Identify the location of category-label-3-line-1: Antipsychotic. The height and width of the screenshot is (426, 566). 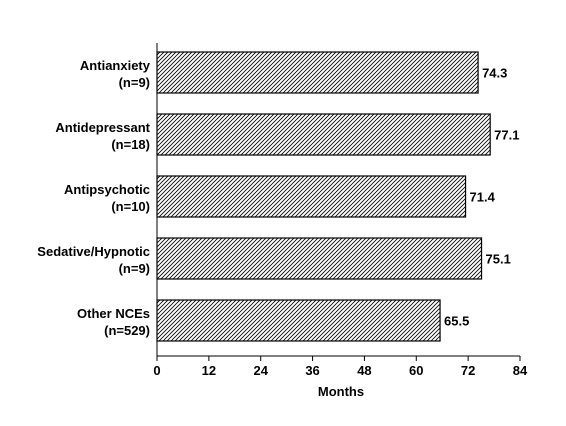
(107, 189).